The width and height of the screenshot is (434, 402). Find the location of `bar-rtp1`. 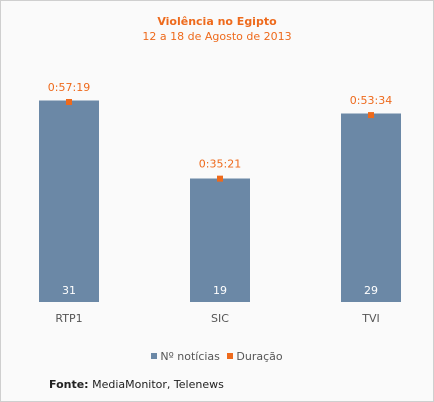

bar-rtp1 is located at coordinates (69, 201).